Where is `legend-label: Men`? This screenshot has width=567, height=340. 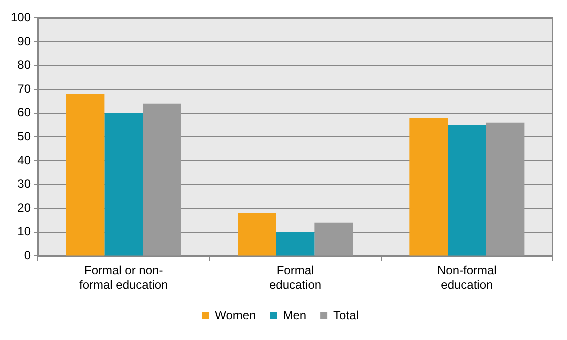 legend-label: Men is located at coordinates (295, 315).